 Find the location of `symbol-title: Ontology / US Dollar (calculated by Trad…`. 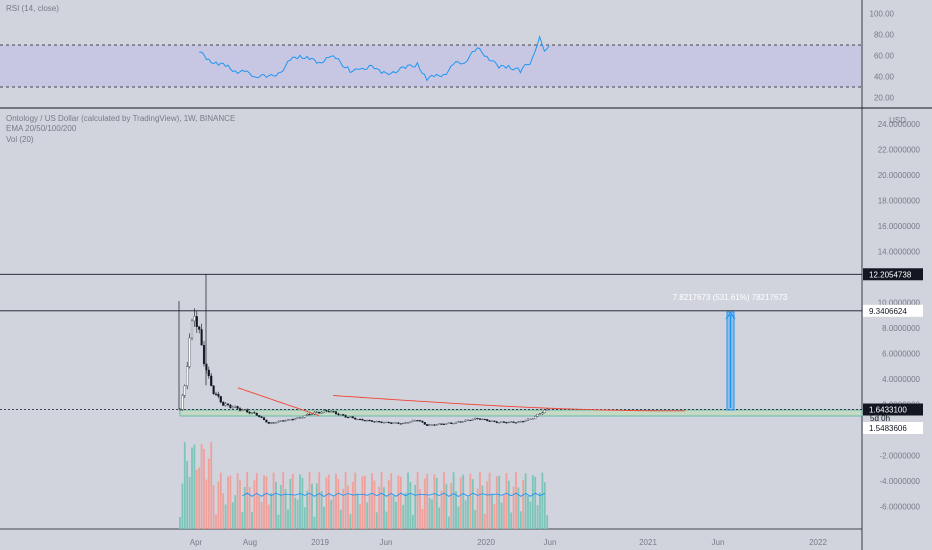

symbol-title: Ontology / US Dollar (calculated by Trad… is located at coordinates (121, 118).